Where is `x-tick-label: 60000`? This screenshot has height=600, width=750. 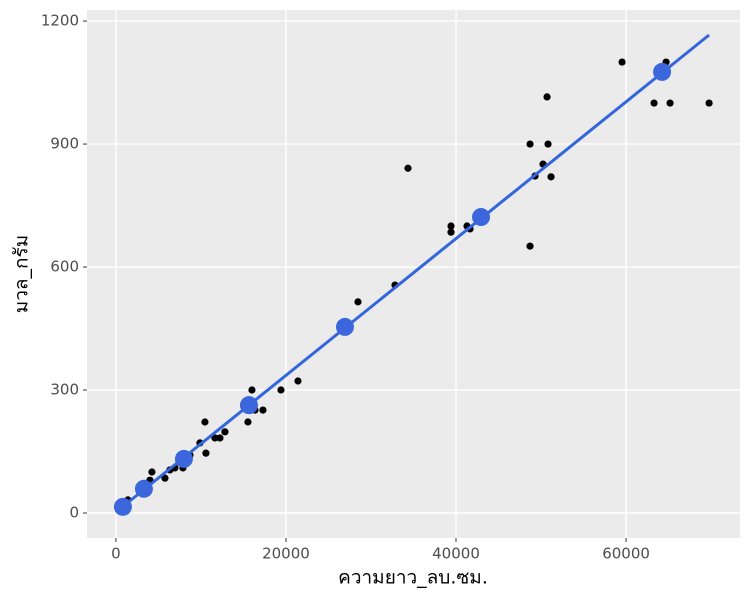 x-tick-label: 60000 is located at coordinates (626, 554).